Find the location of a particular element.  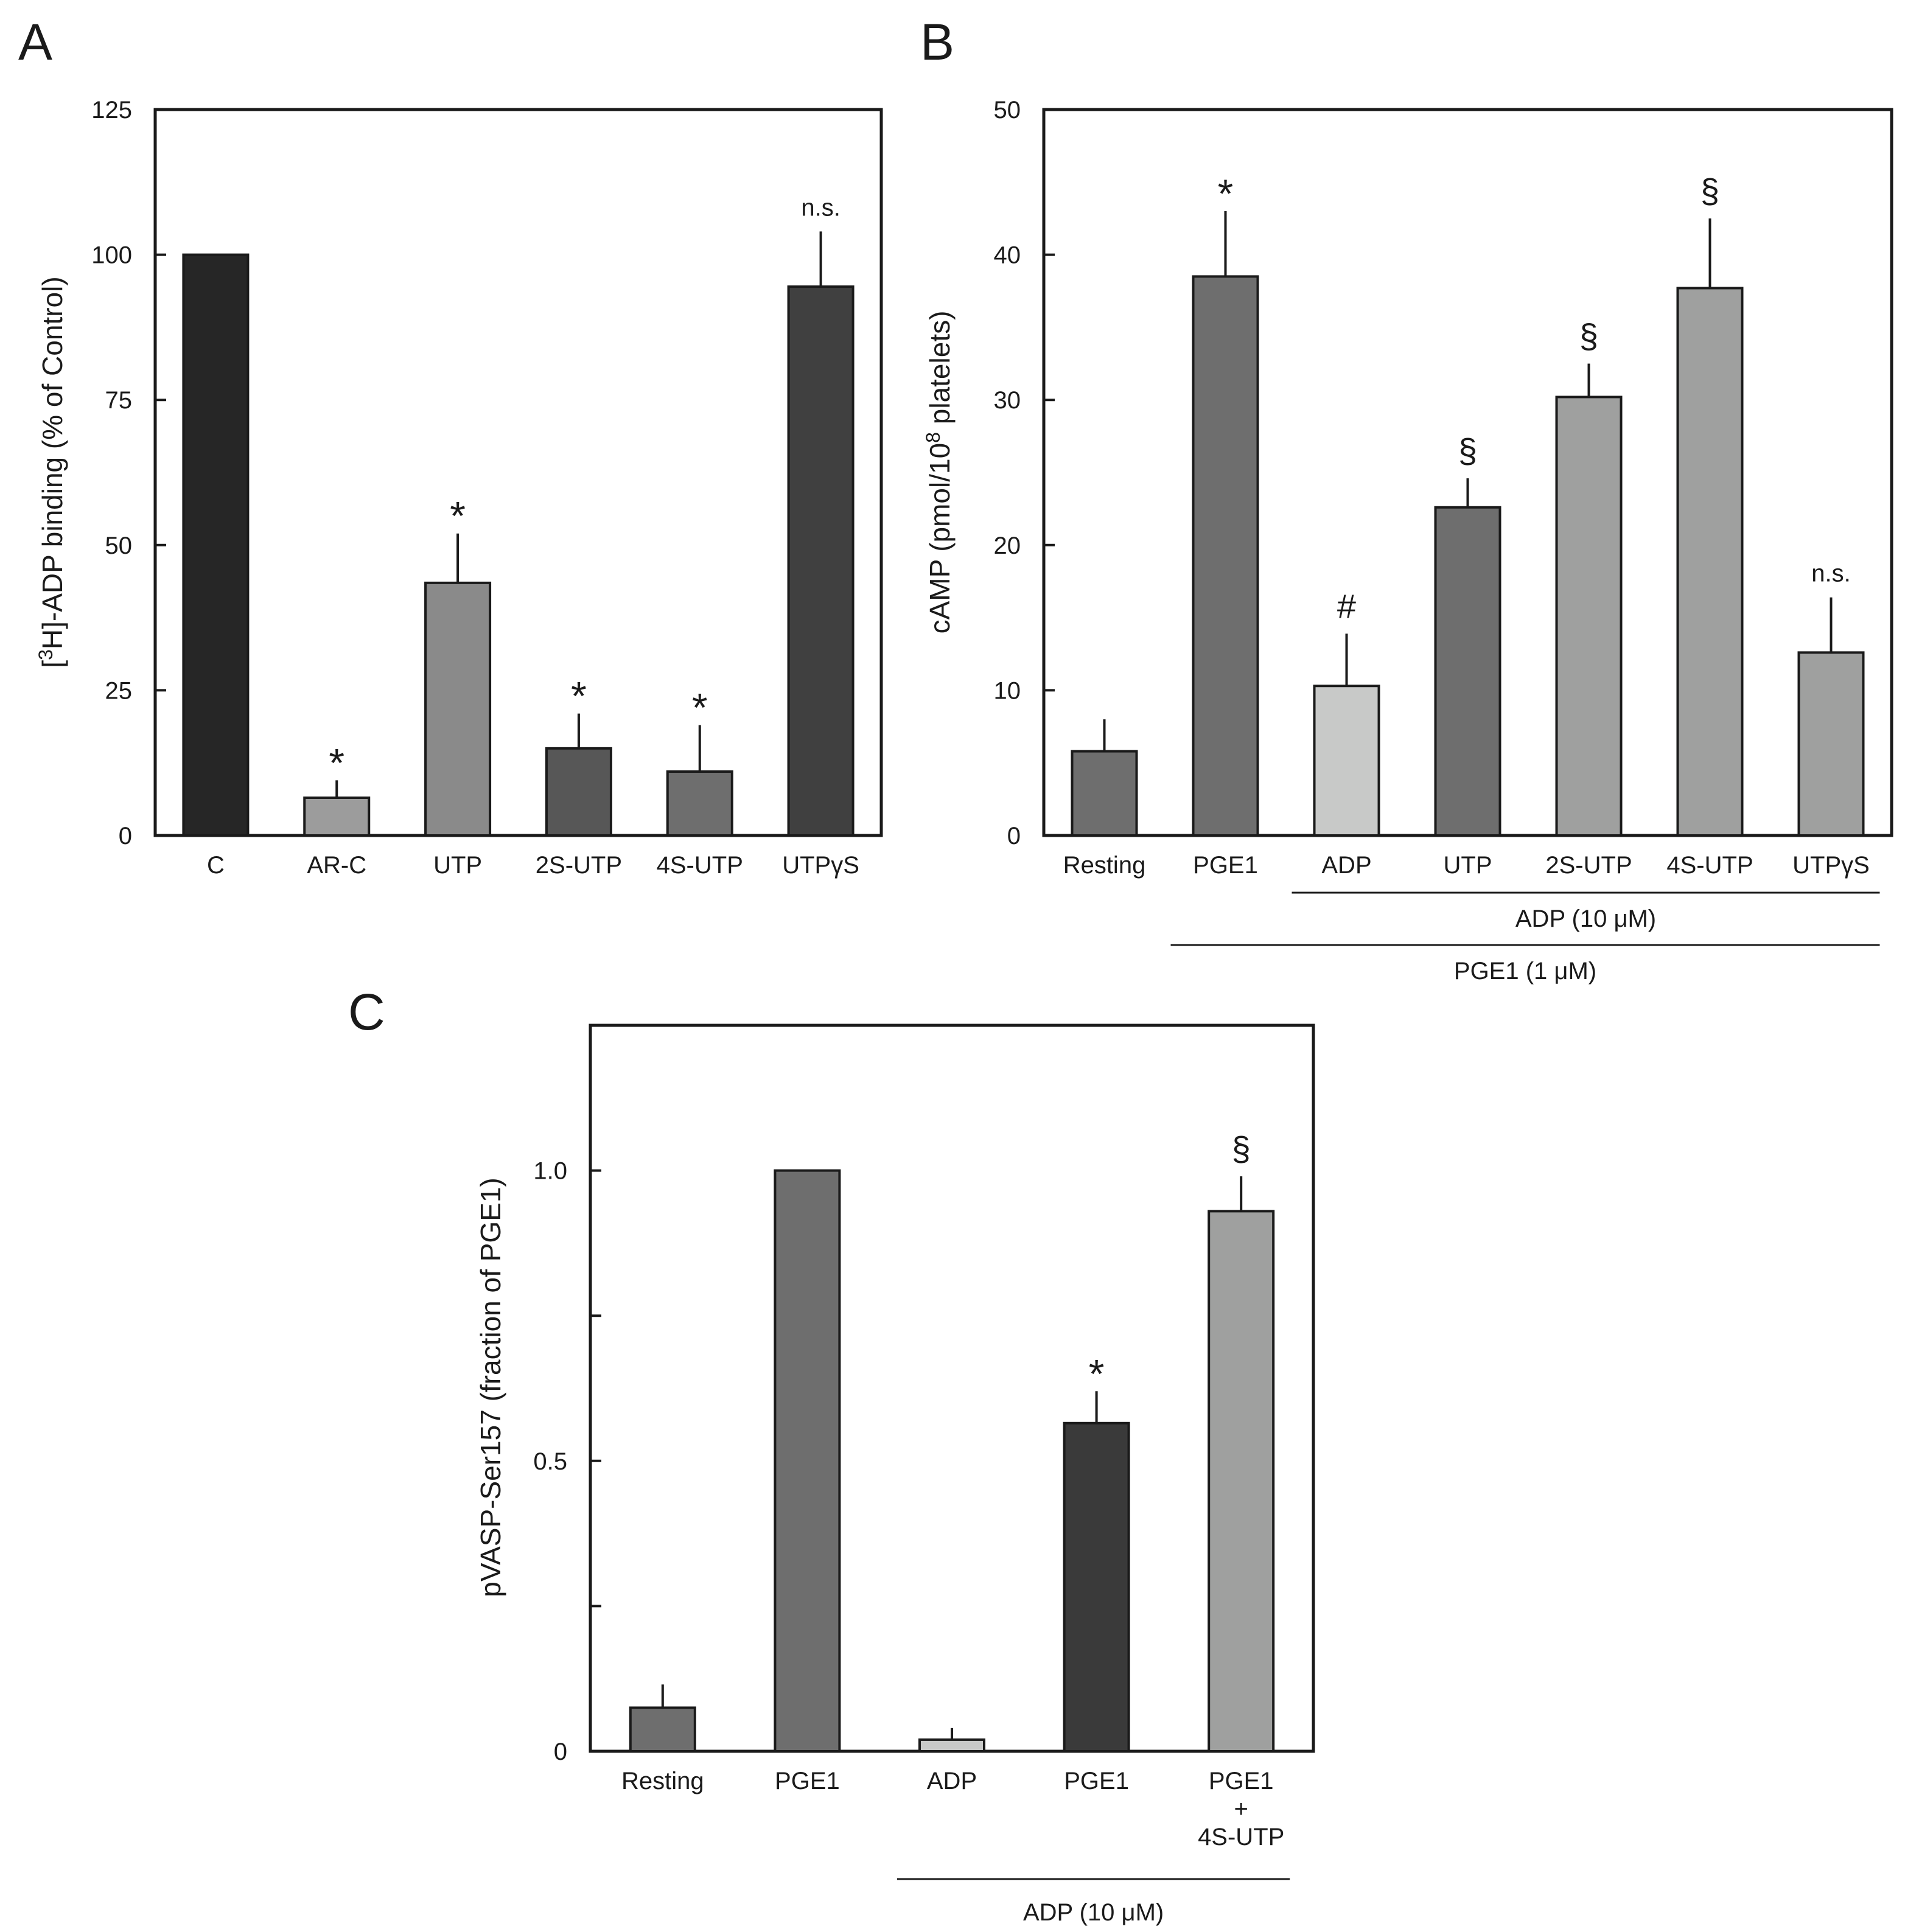

panel-letter-b: B is located at coordinates (937, 42).